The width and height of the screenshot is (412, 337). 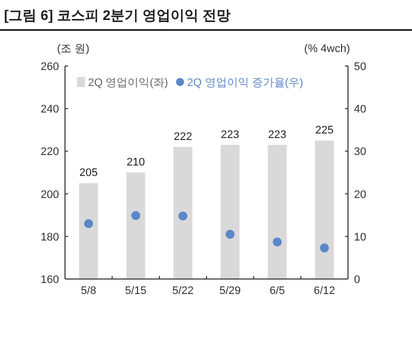 What do you see at coordinates (360, 152) in the screenshot?
I see `y2-tick-label: 30` at bounding box center [360, 152].